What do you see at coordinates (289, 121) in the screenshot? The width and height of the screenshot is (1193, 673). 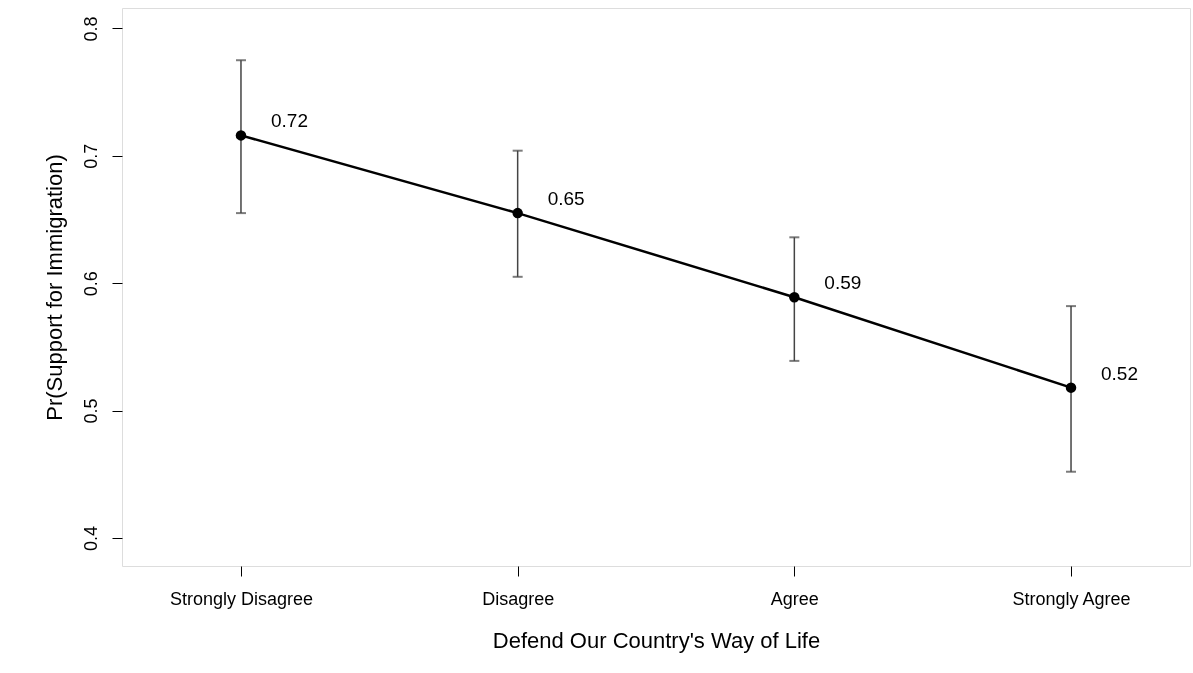 I see `data-label: 0.72` at bounding box center [289, 121].